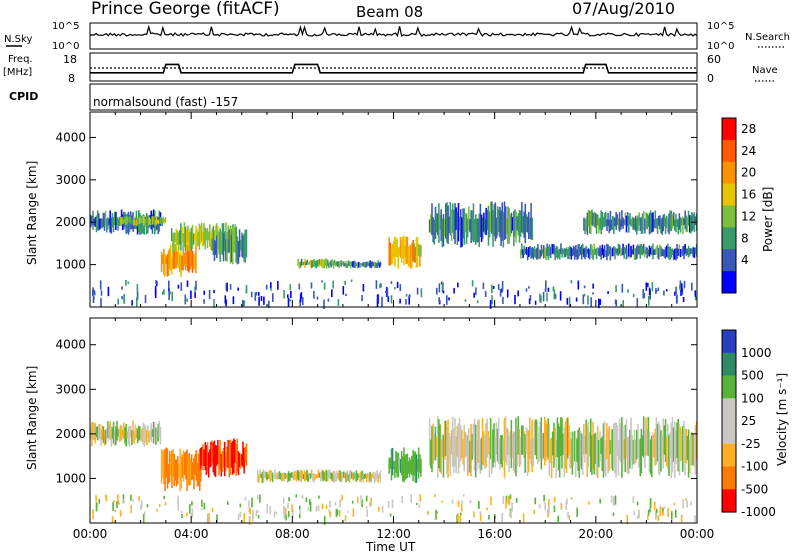 This screenshot has height=554, width=800. I want to click on nsearch-tick-high: 10^5, so click(720, 26).